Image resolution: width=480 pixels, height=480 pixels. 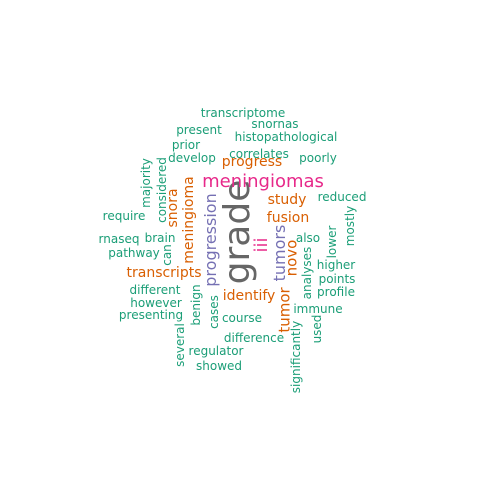 What do you see at coordinates (180, 345) in the screenshot?
I see `word-several: several` at bounding box center [180, 345].